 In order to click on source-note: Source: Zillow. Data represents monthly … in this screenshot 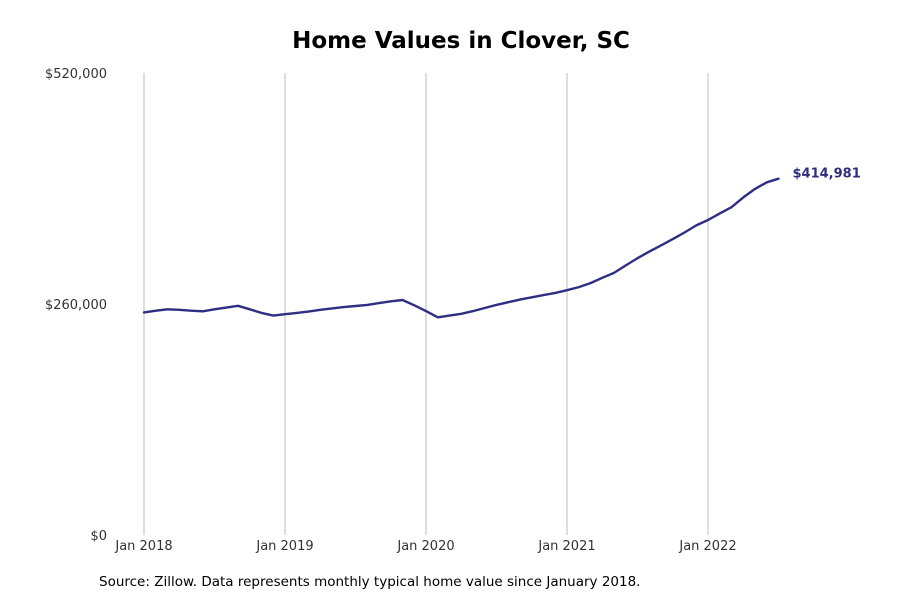, I will do `click(370, 582)`.